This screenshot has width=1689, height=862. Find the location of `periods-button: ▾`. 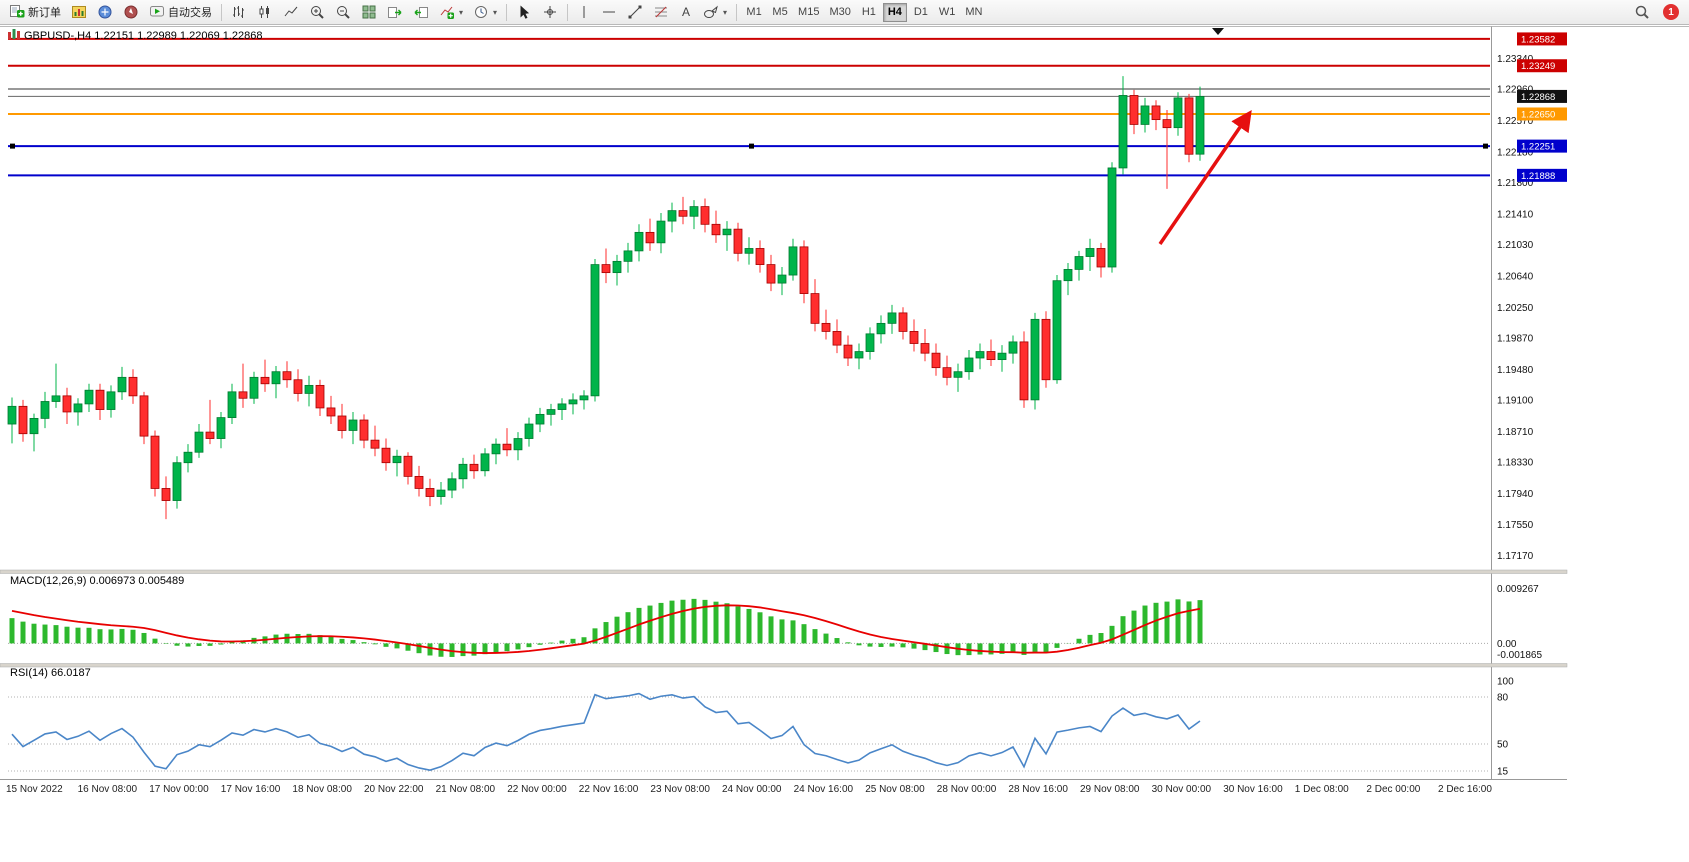

periods-button: ▾ is located at coordinates (485, 12).